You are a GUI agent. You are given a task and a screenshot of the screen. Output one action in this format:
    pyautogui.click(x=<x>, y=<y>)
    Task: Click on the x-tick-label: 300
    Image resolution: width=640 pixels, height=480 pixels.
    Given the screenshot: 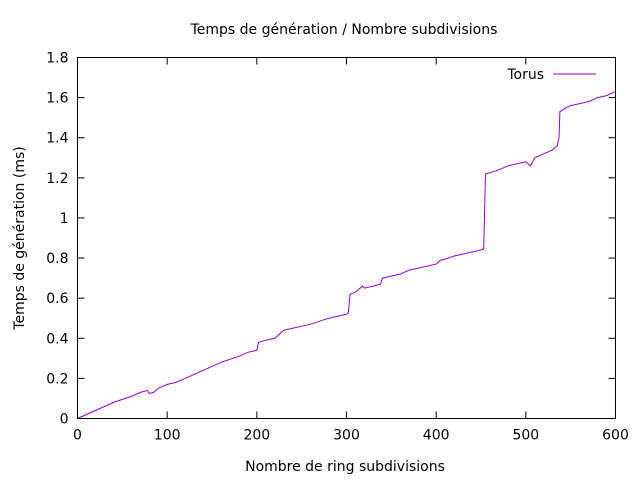 What is the action you would take?
    pyautogui.click(x=346, y=436)
    